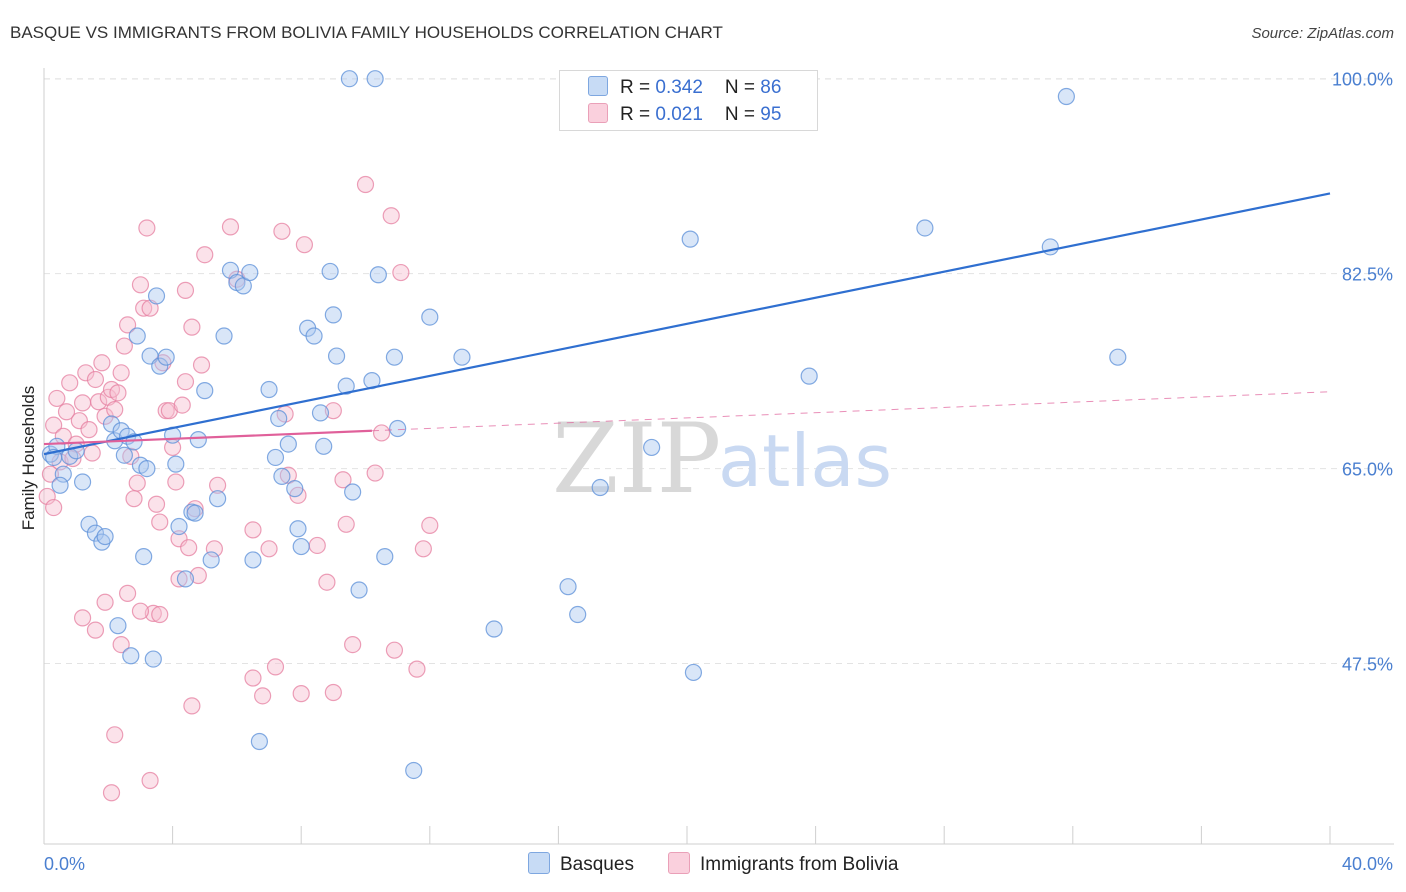  I want to click on y-tick-label: 100.0%, so click(1362, 80).